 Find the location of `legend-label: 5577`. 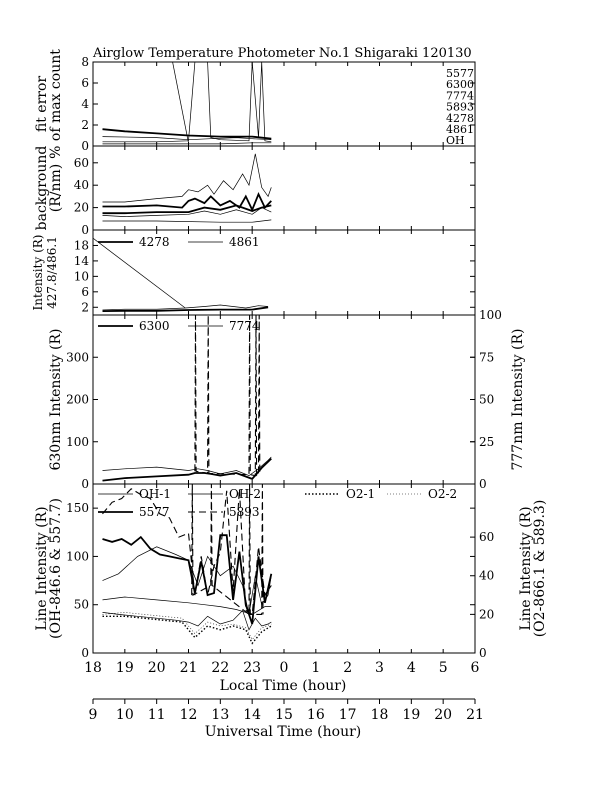

legend-label: 5577 is located at coordinates (154, 512).